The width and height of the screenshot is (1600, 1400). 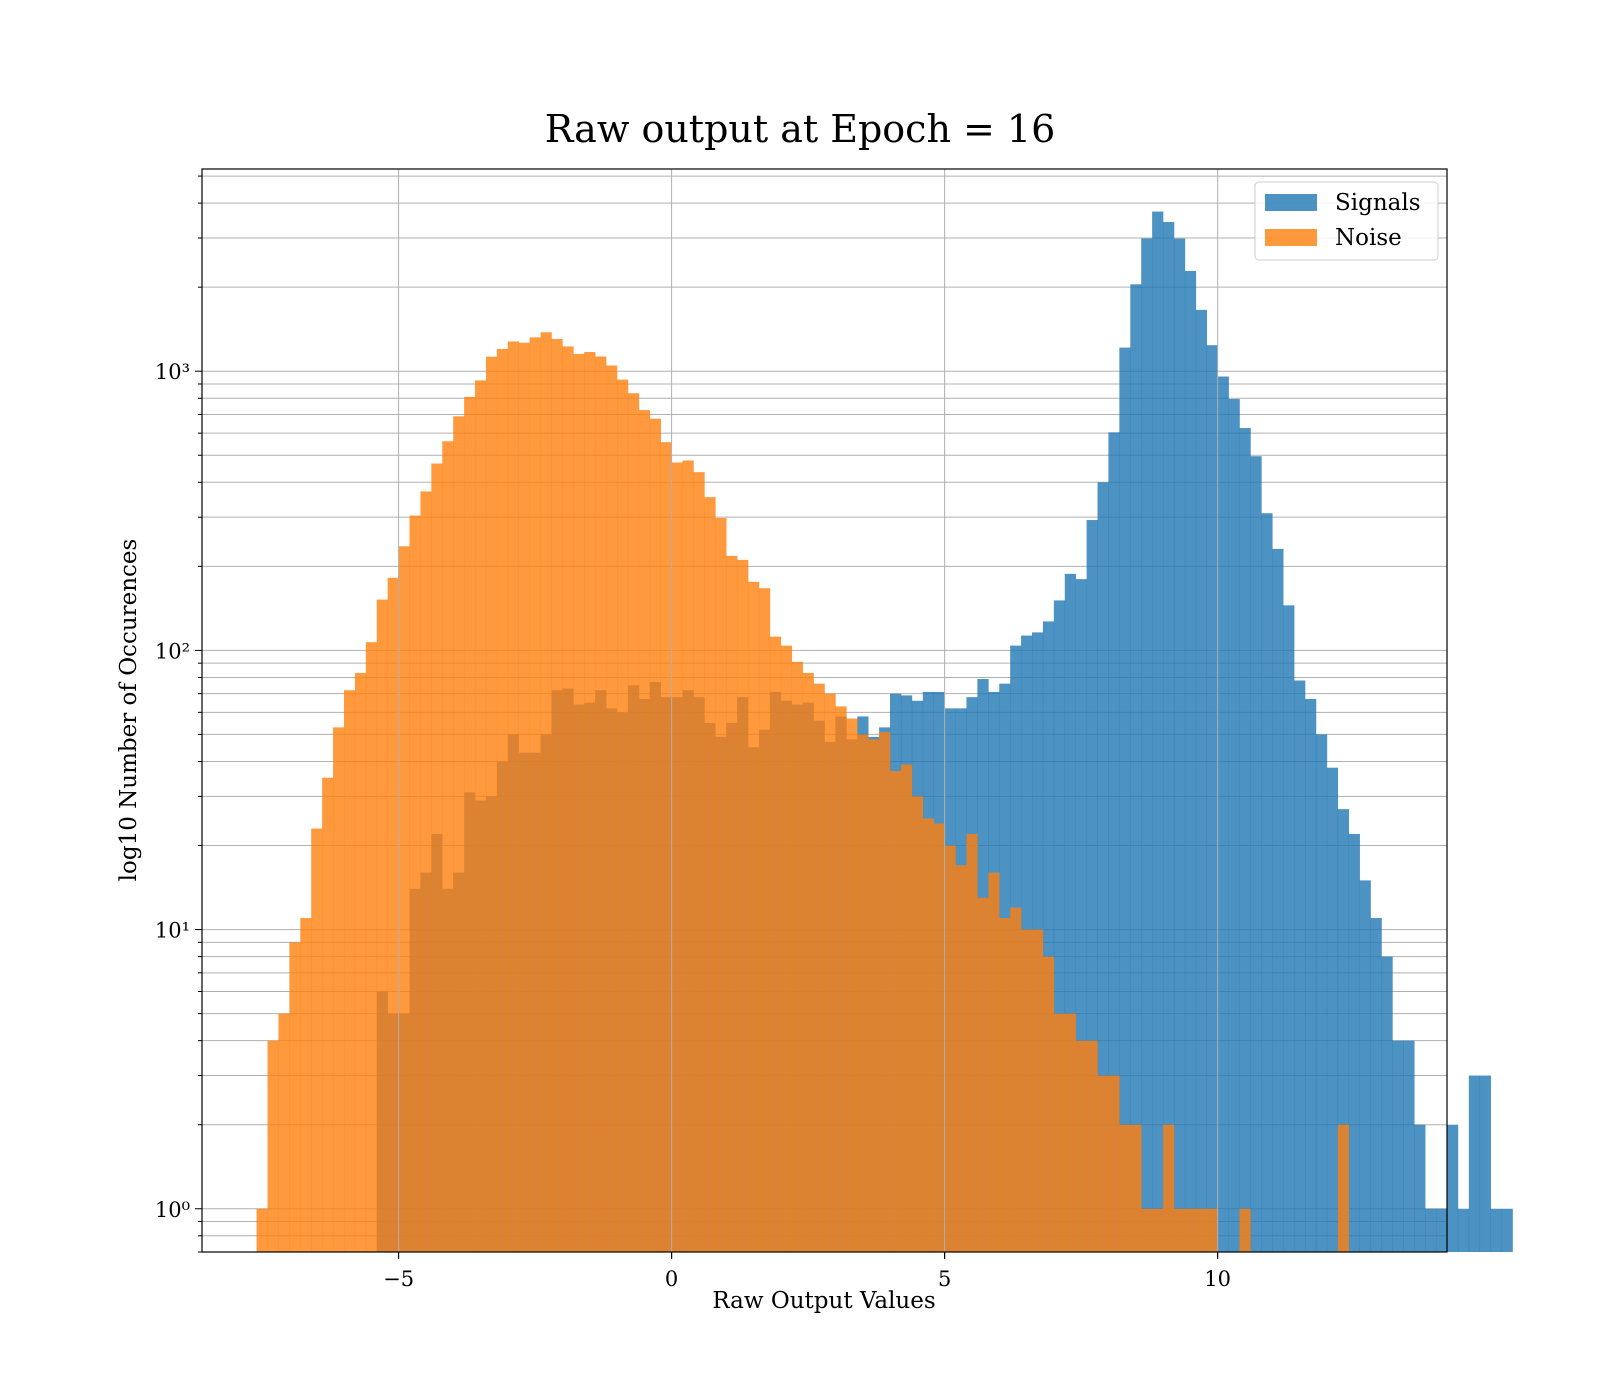 I want to click on x-tick-label: 10, so click(x=1217, y=1279).